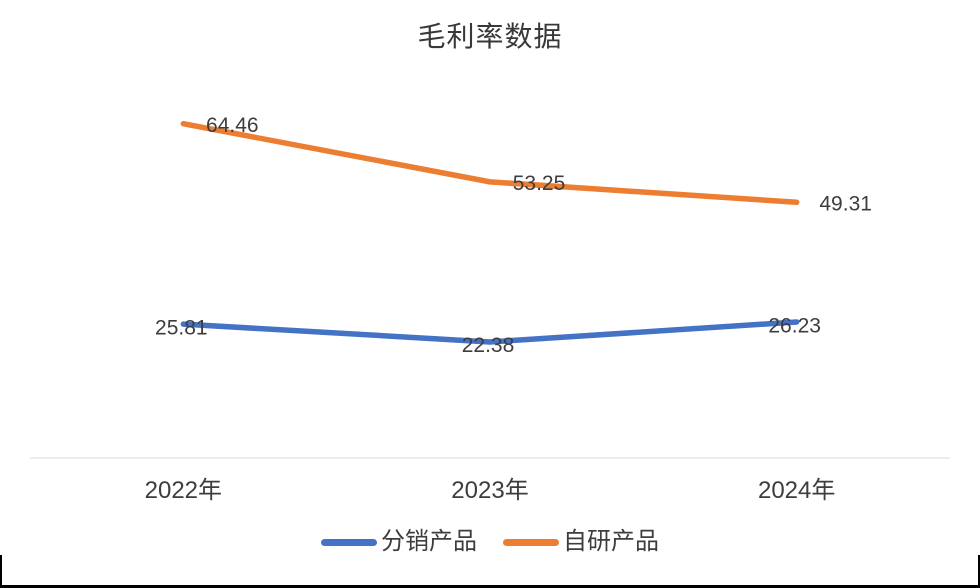  What do you see at coordinates (611, 541) in the screenshot?
I see `legend-label-series-1: 自研产品` at bounding box center [611, 541].